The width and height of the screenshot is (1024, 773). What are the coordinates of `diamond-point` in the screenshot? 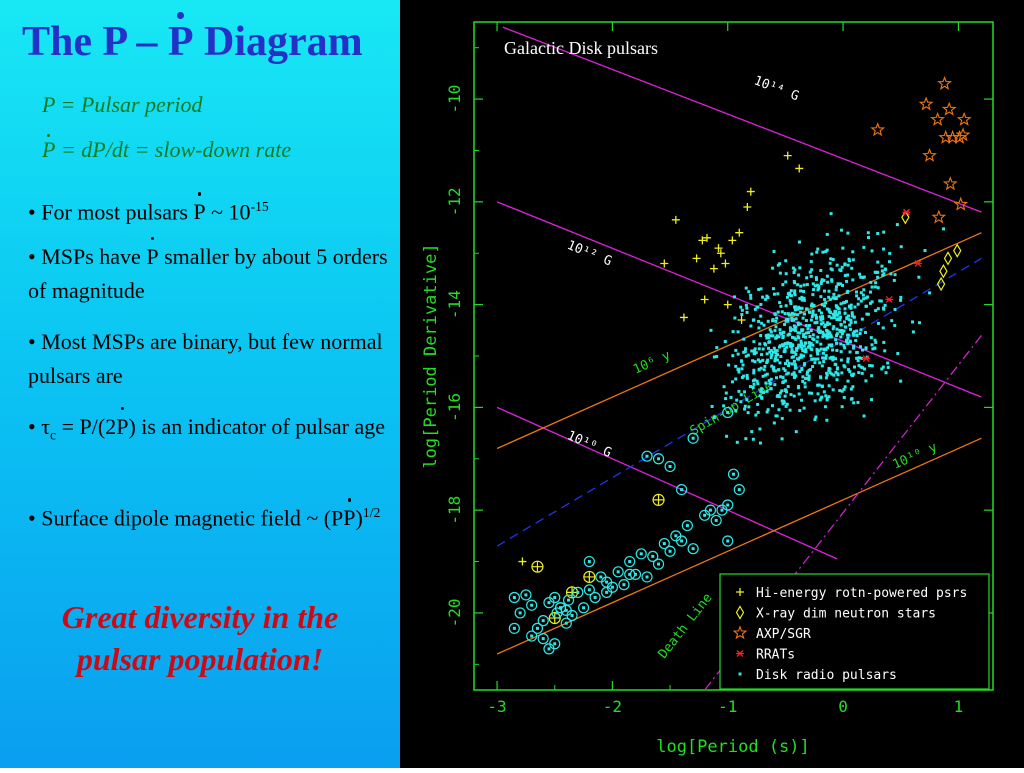 It's located at (943, 271).